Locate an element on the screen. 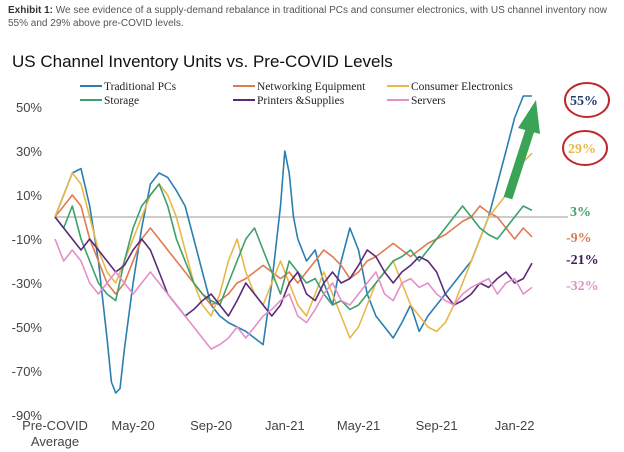 Image resolution: width=624 pixels, height=452 pixels. y-tick-label: -10% is located at coordinates (27, 239).